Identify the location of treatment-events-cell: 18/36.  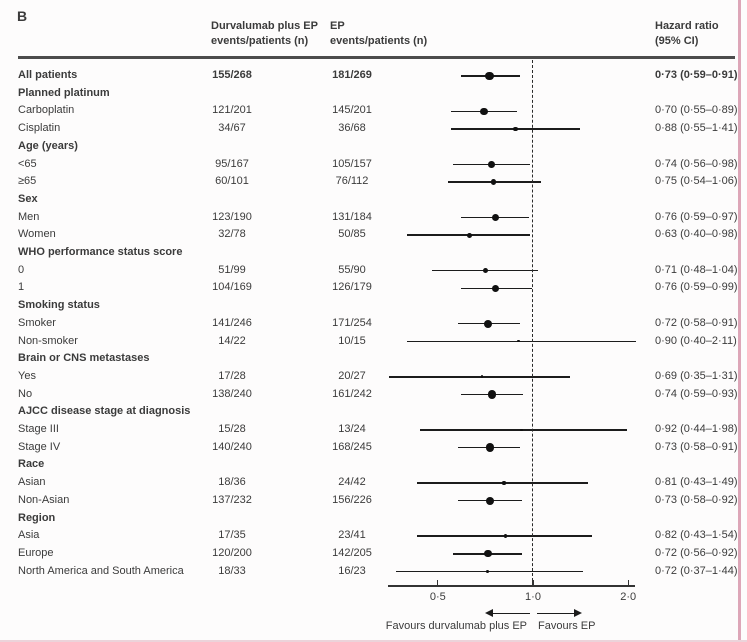
(232, 482).